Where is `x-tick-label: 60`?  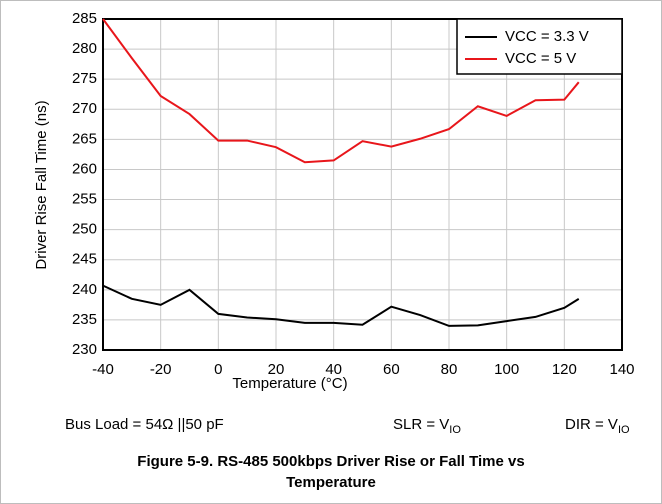
x-tick-label: 60 is located at coordinates (391, 369).